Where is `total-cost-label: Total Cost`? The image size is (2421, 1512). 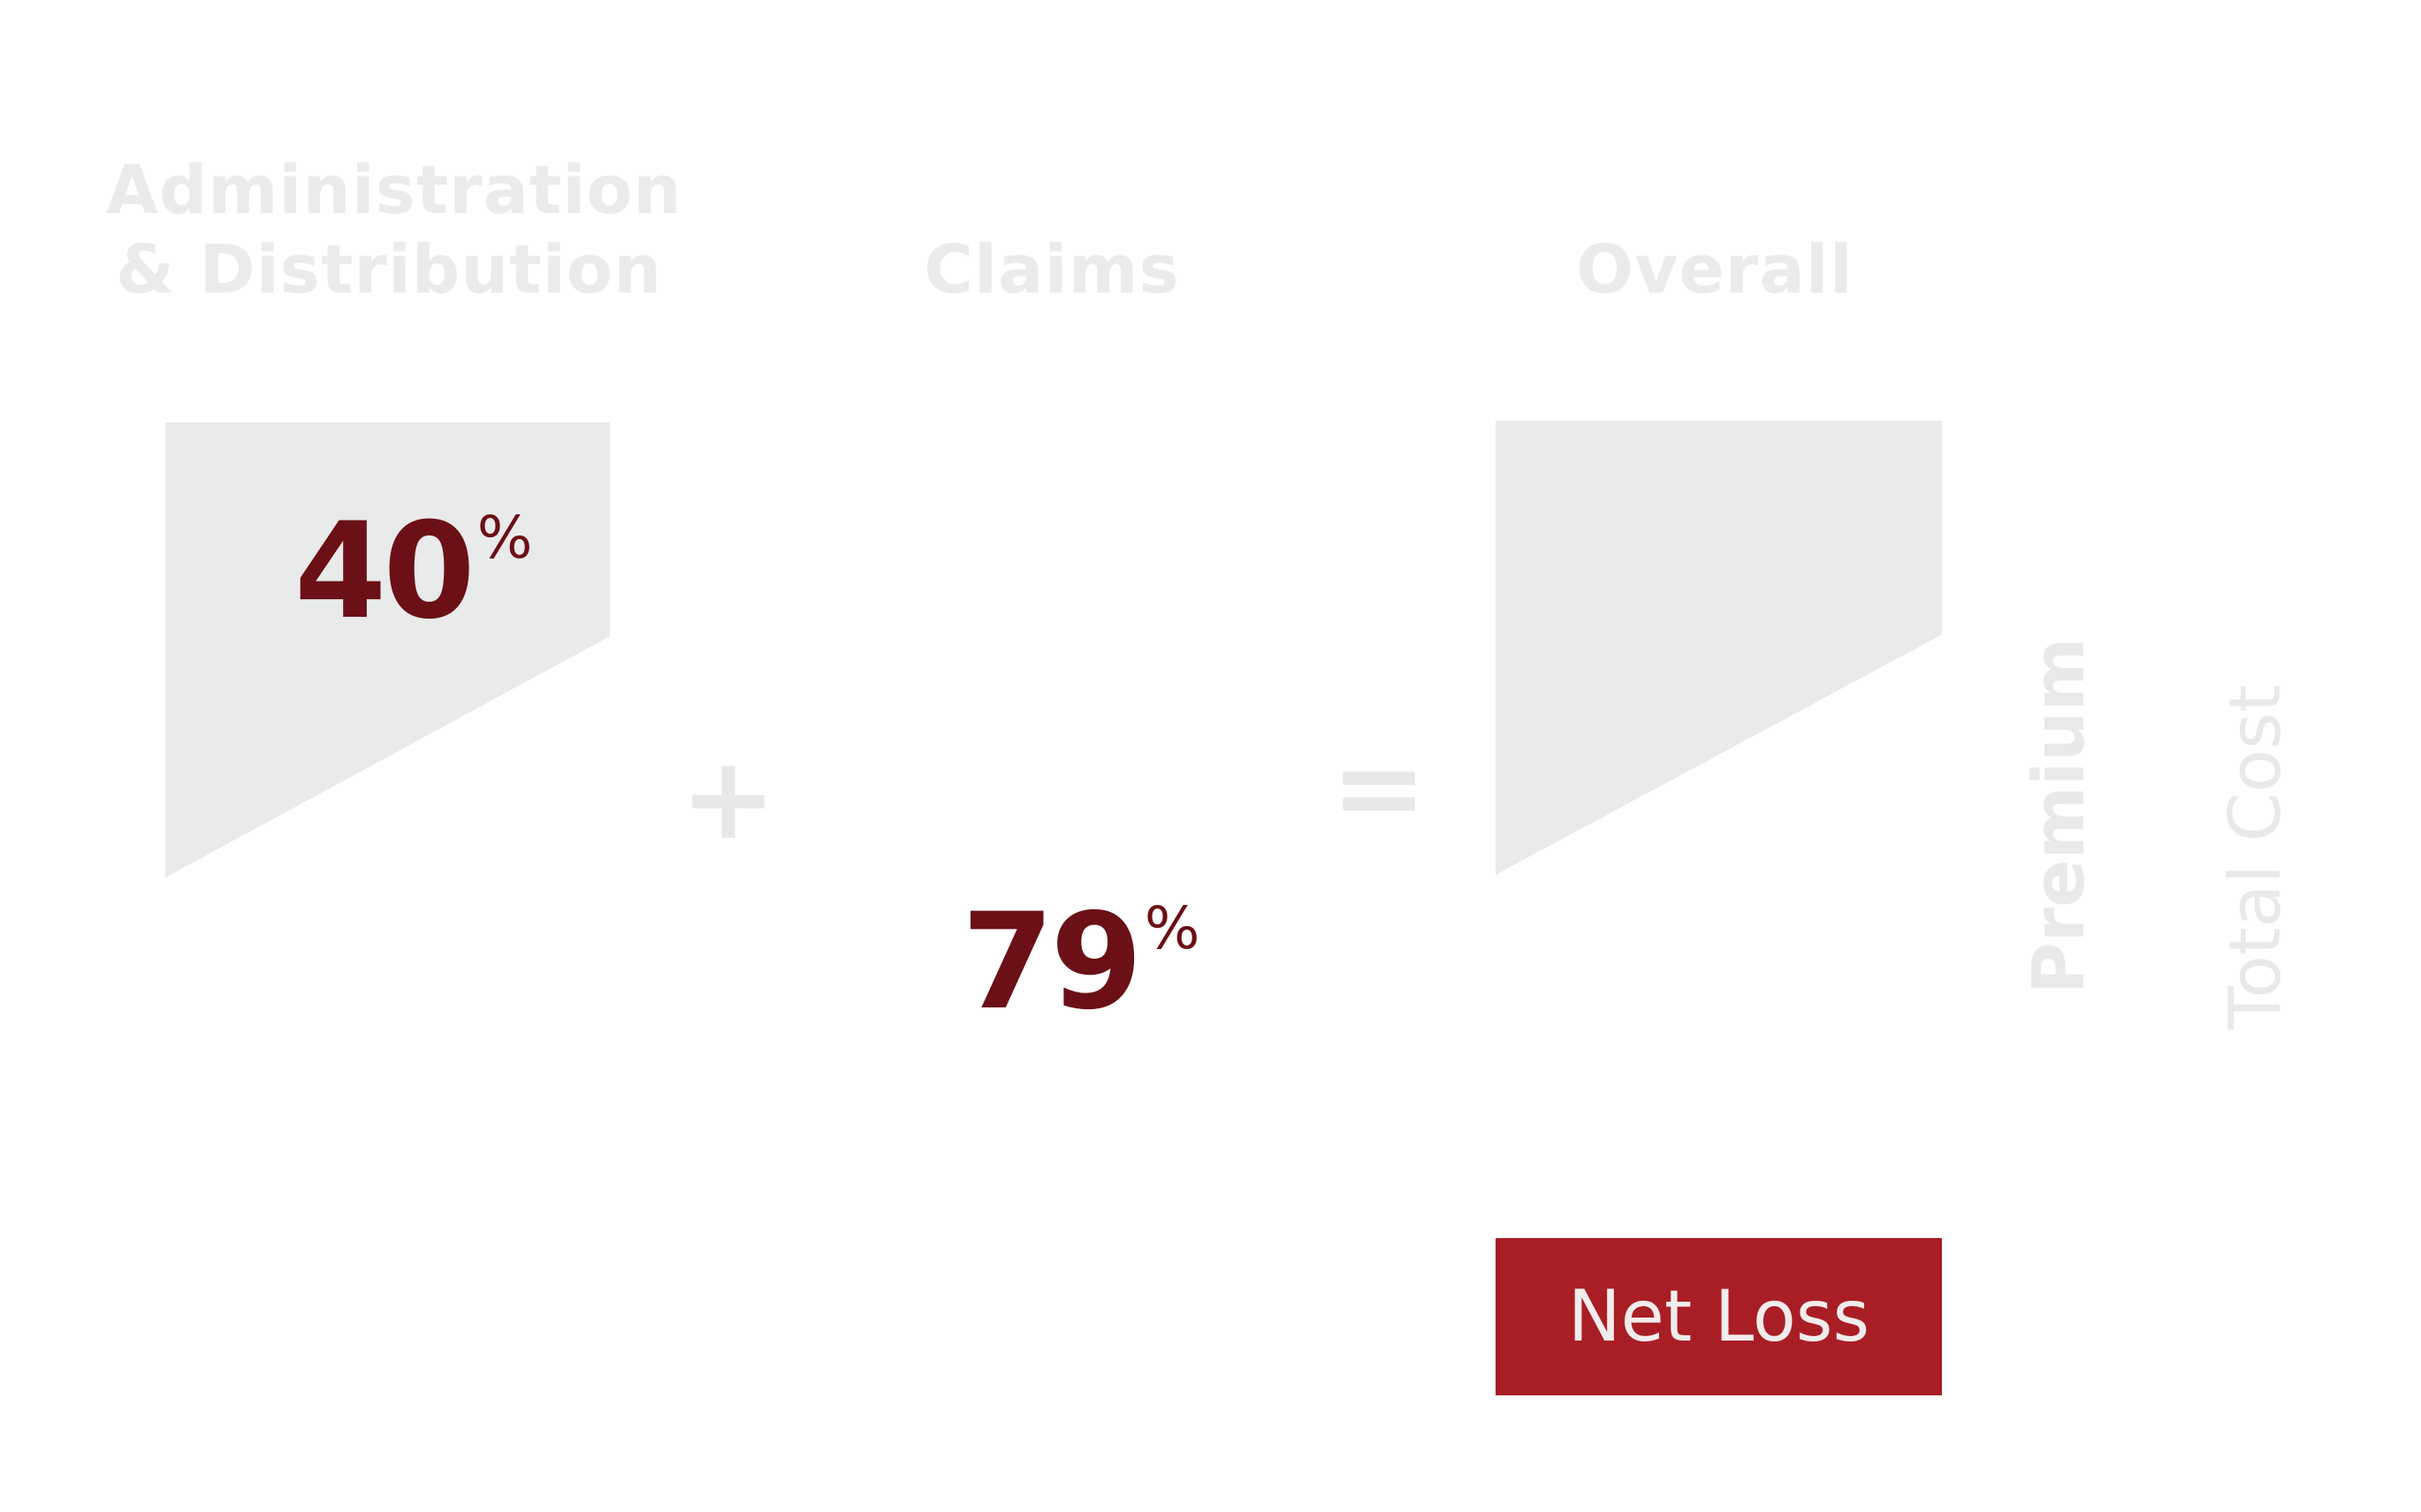 total-cost-label: Total Cost is located at coordinates (2255, 857).